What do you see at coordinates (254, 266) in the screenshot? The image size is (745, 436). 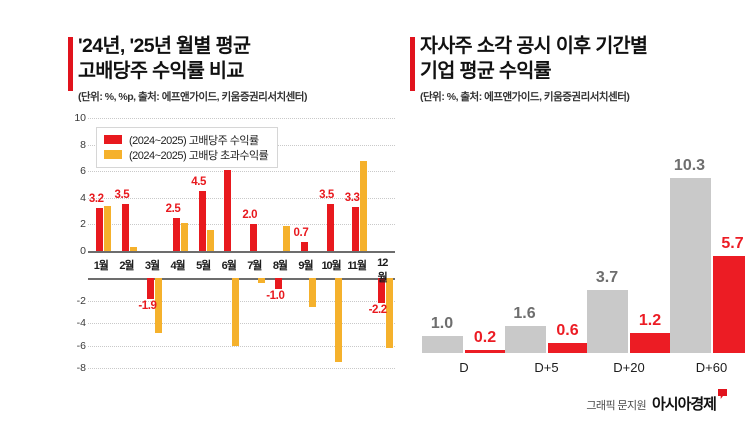 I see `x-axis-label: 7월` at bounding box center [254, 266].